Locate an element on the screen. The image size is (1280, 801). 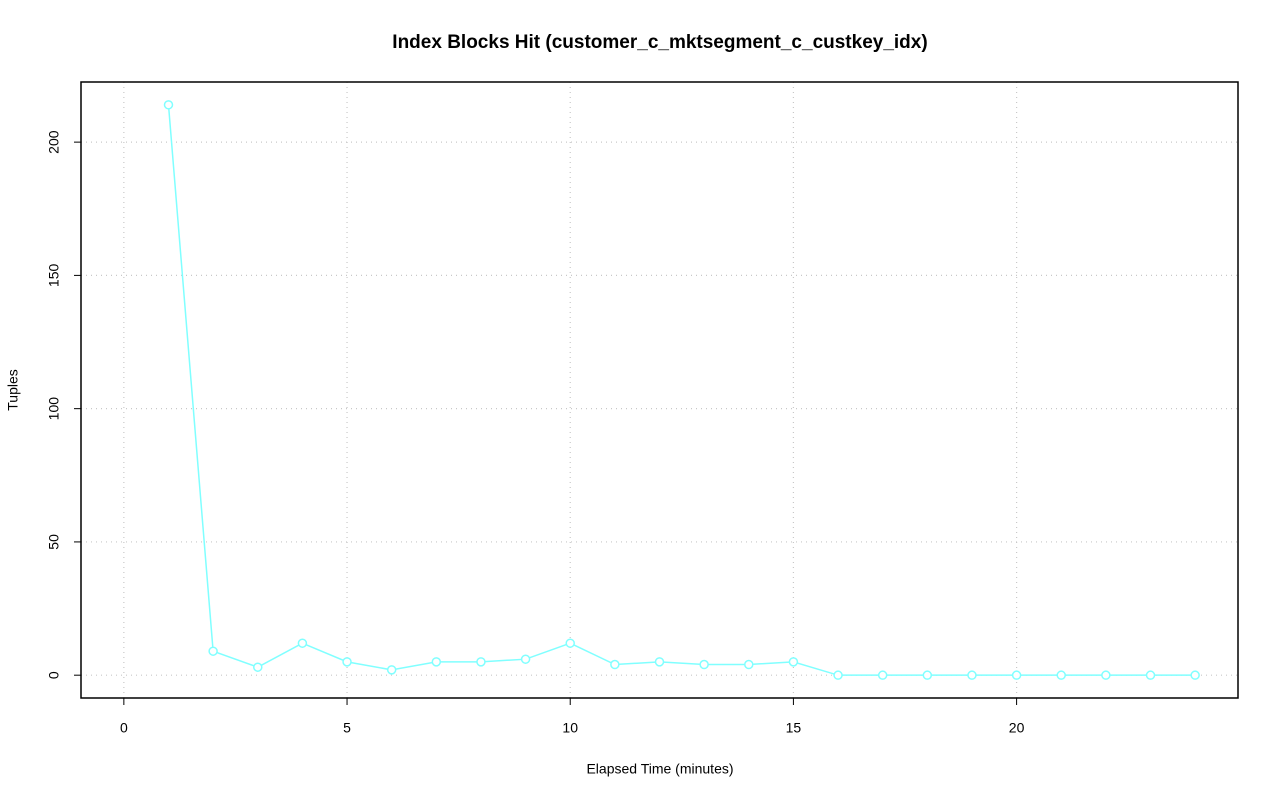
x-tick-label: 0 is located at coordinates (124, 728).